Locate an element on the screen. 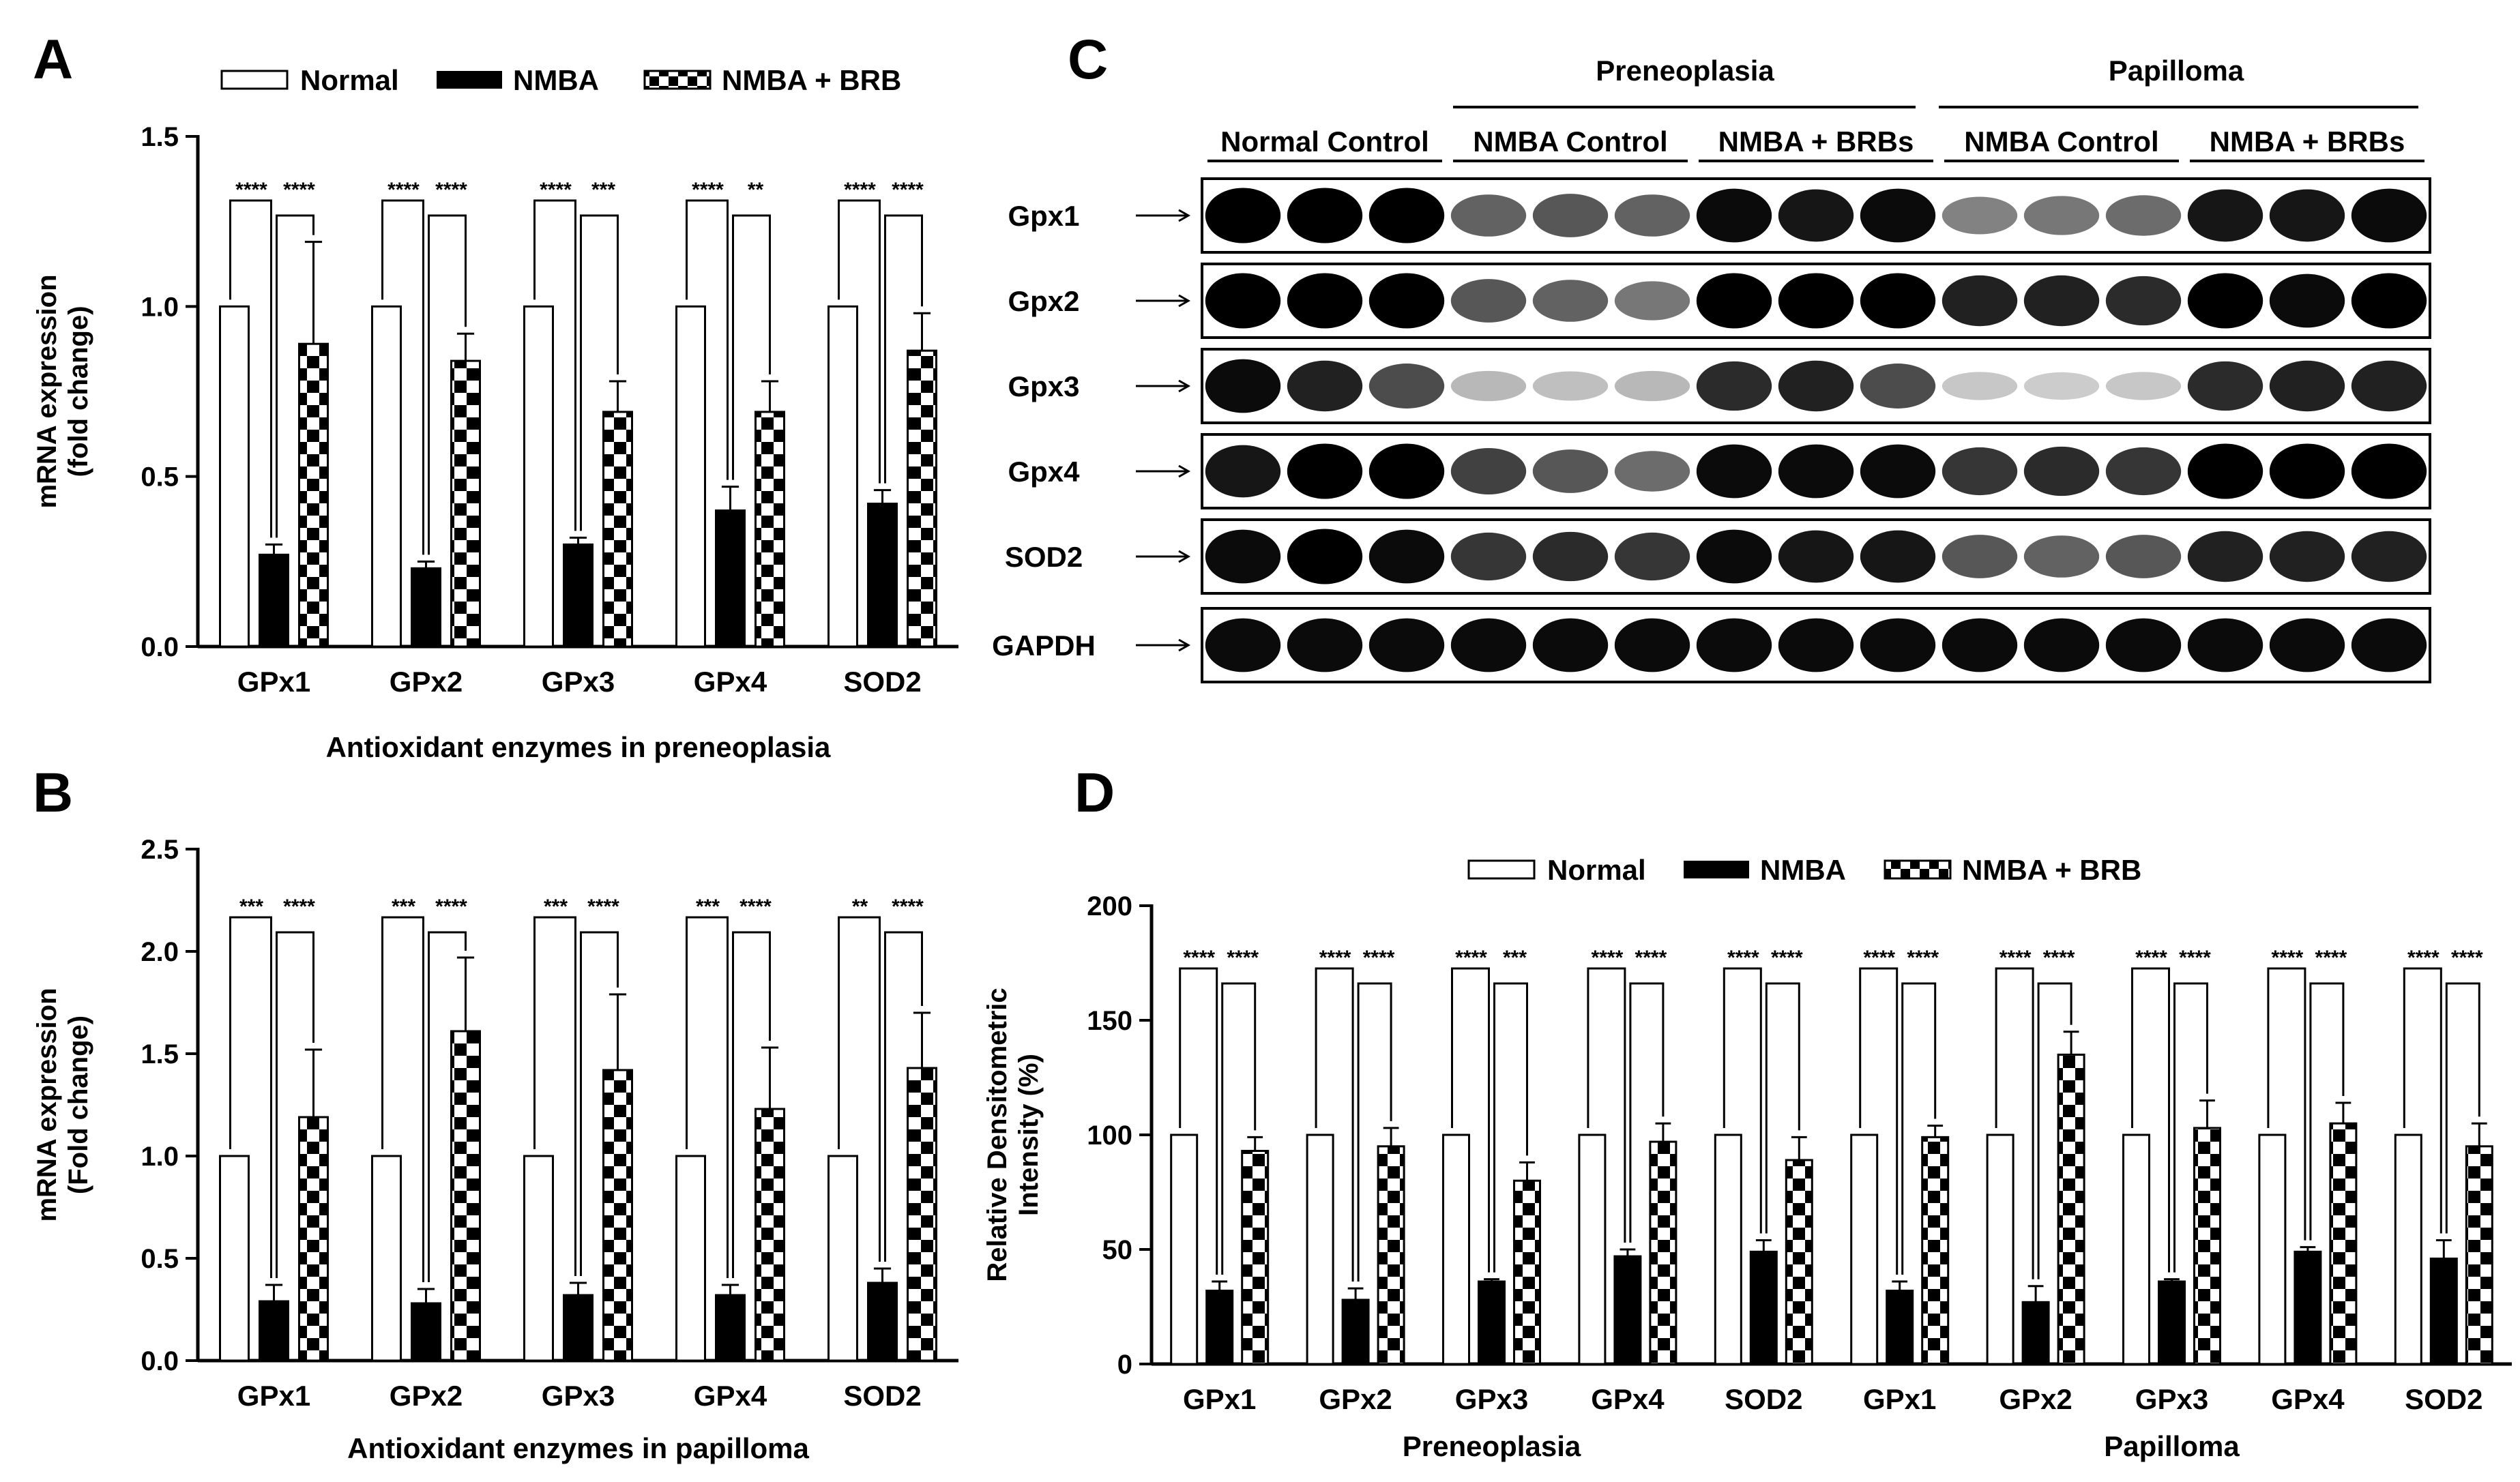 This screenshot has height=1482, width=2520. blot-row-label: Gpx4 is located at coordinates (1044, 472).